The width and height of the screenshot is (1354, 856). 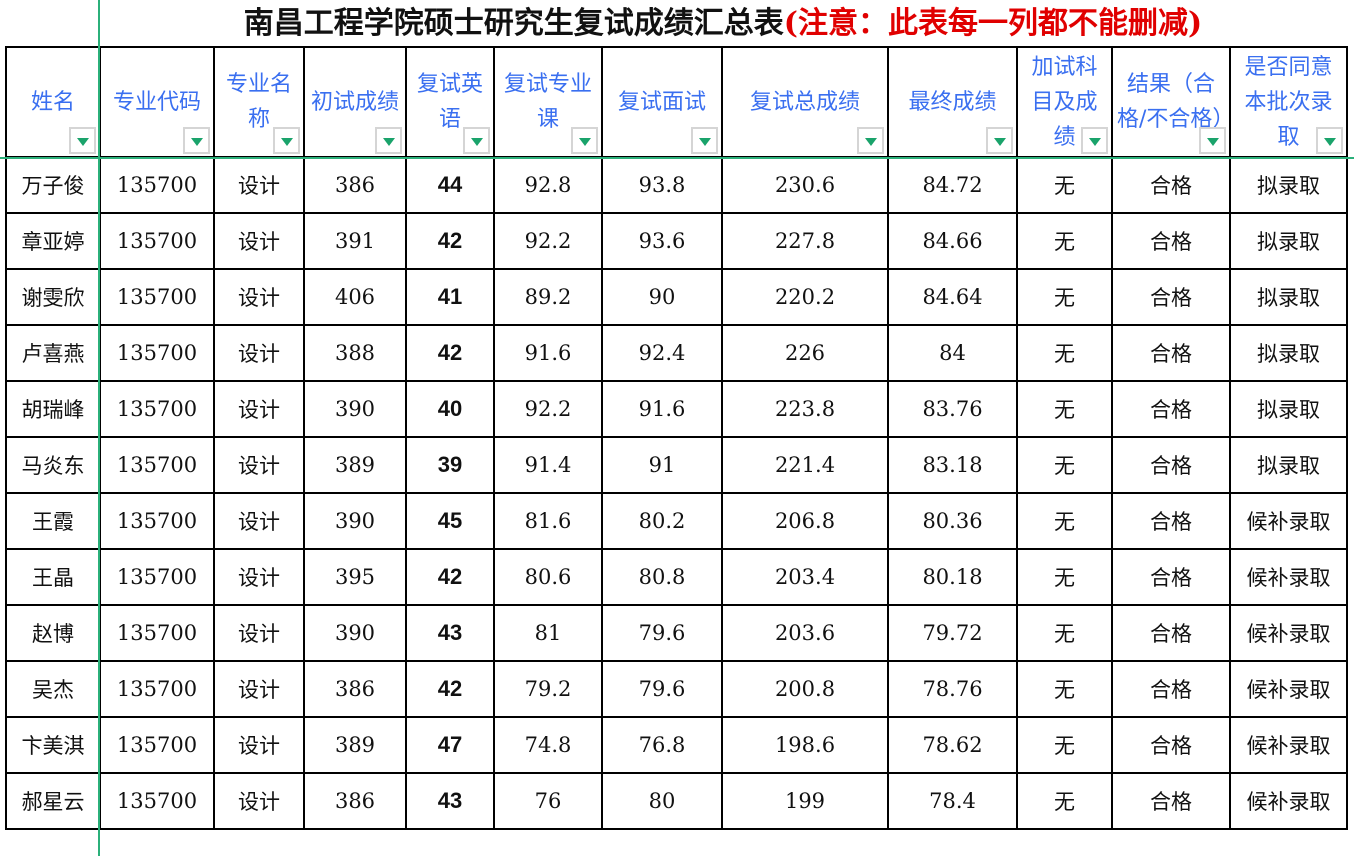 What do you see at coordinates (548, 577) in the screenshot?
I see `cell-retest-major: 80.6` at bounding box center [548, 577].